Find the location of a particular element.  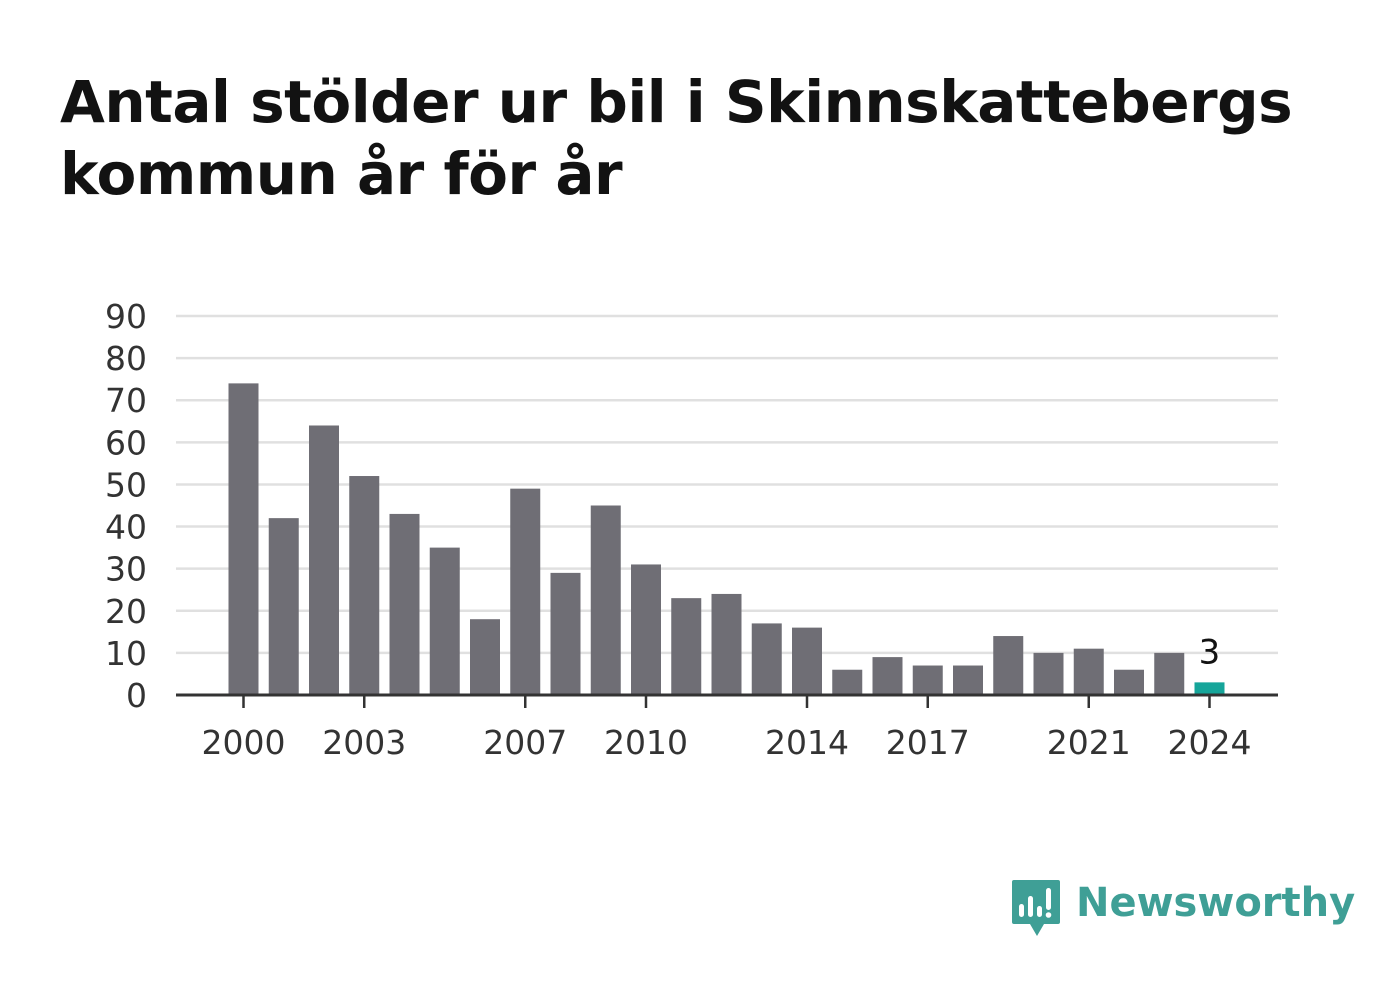

bar-2014 is located at coordinates (807, 661).